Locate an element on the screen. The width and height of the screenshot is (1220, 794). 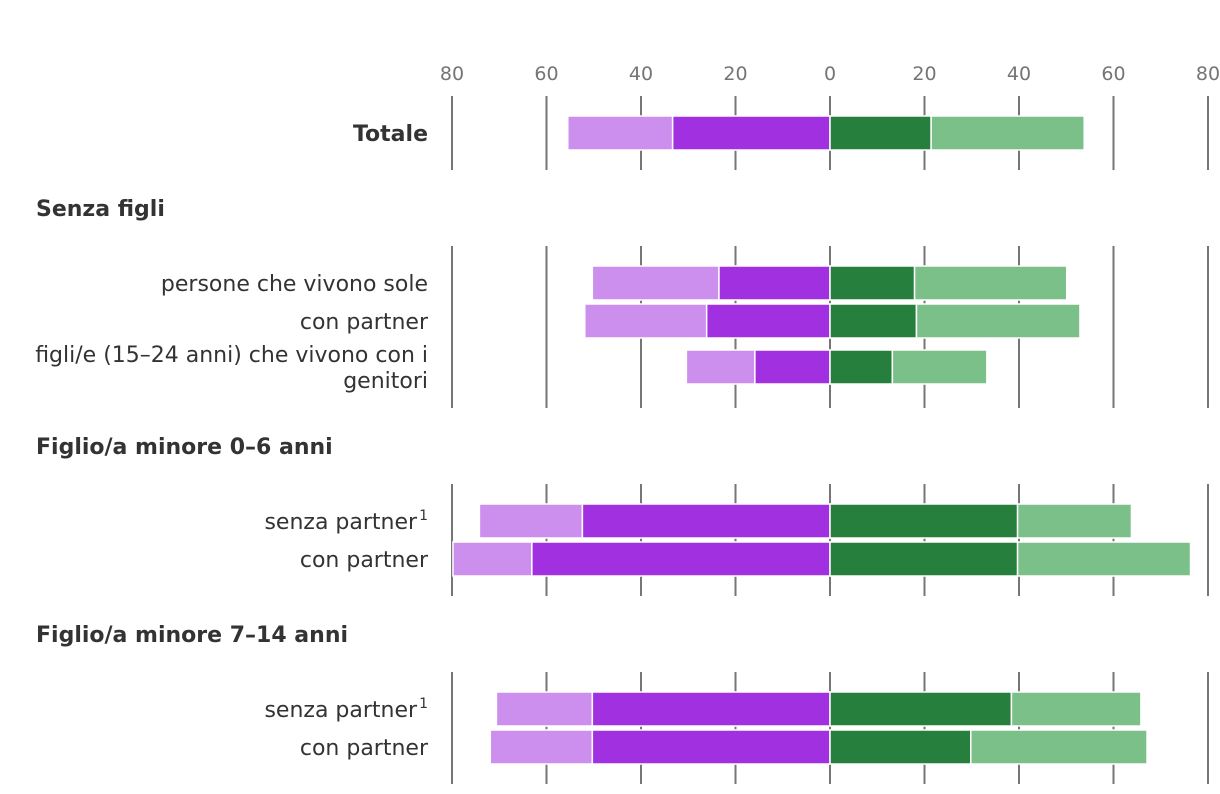
group-label: Figlio/a minore 7–14 anni is located at coordinates (192, 635).